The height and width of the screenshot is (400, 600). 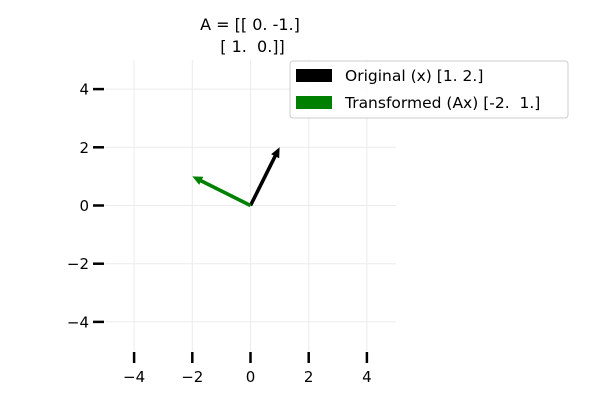 I want to click on legend-frame, so click(x=429, y=89).